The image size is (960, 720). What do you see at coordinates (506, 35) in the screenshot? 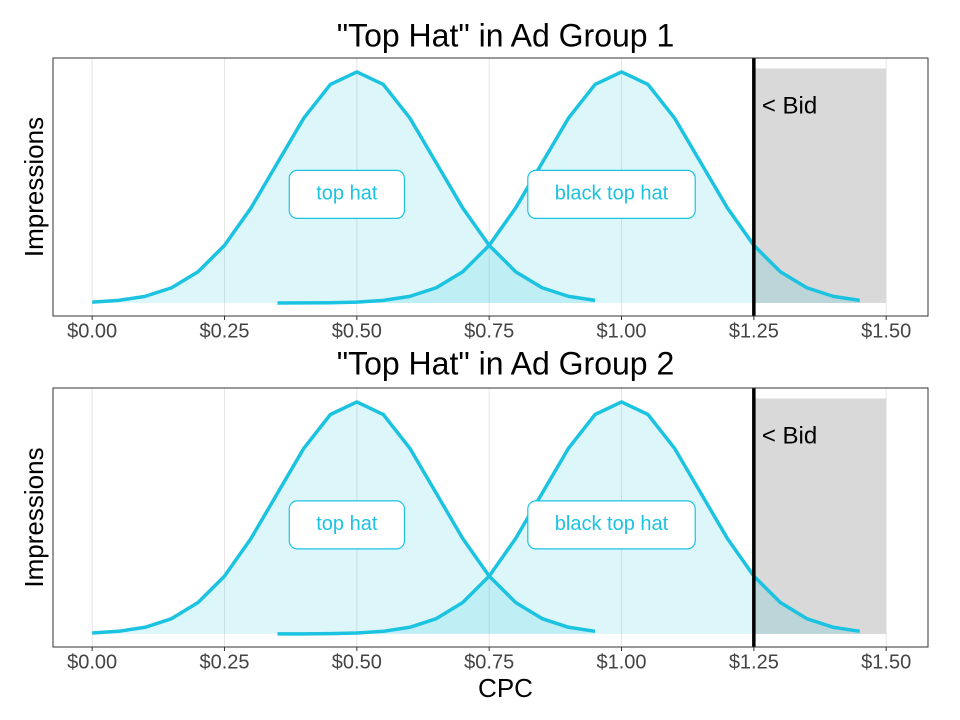
I see `chart-title: "Top Hat" in Ad Group 1` at bounding box center [506, 35].